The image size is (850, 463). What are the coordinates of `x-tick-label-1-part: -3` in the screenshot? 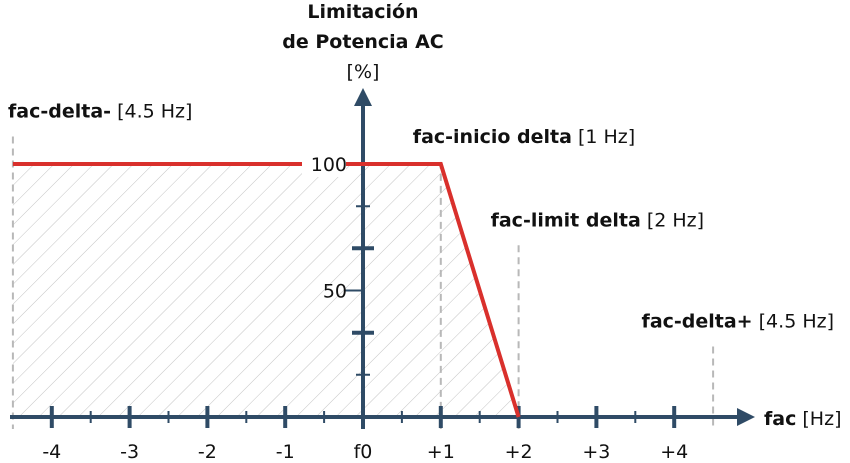 It's located at (129, 452).